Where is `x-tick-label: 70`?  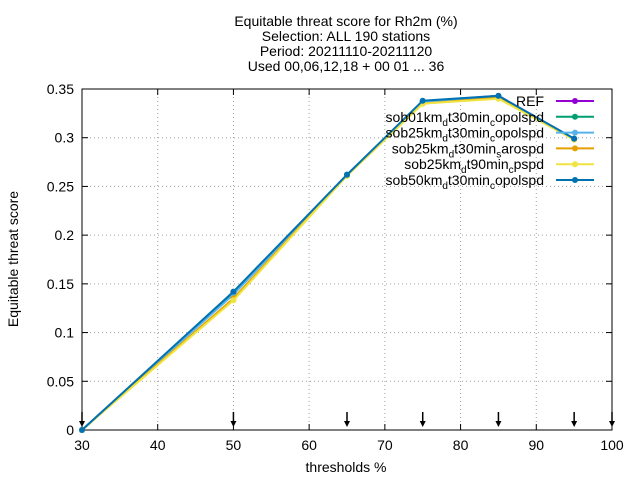
x-tick-label: 70 is located at coordinates (385, 445).